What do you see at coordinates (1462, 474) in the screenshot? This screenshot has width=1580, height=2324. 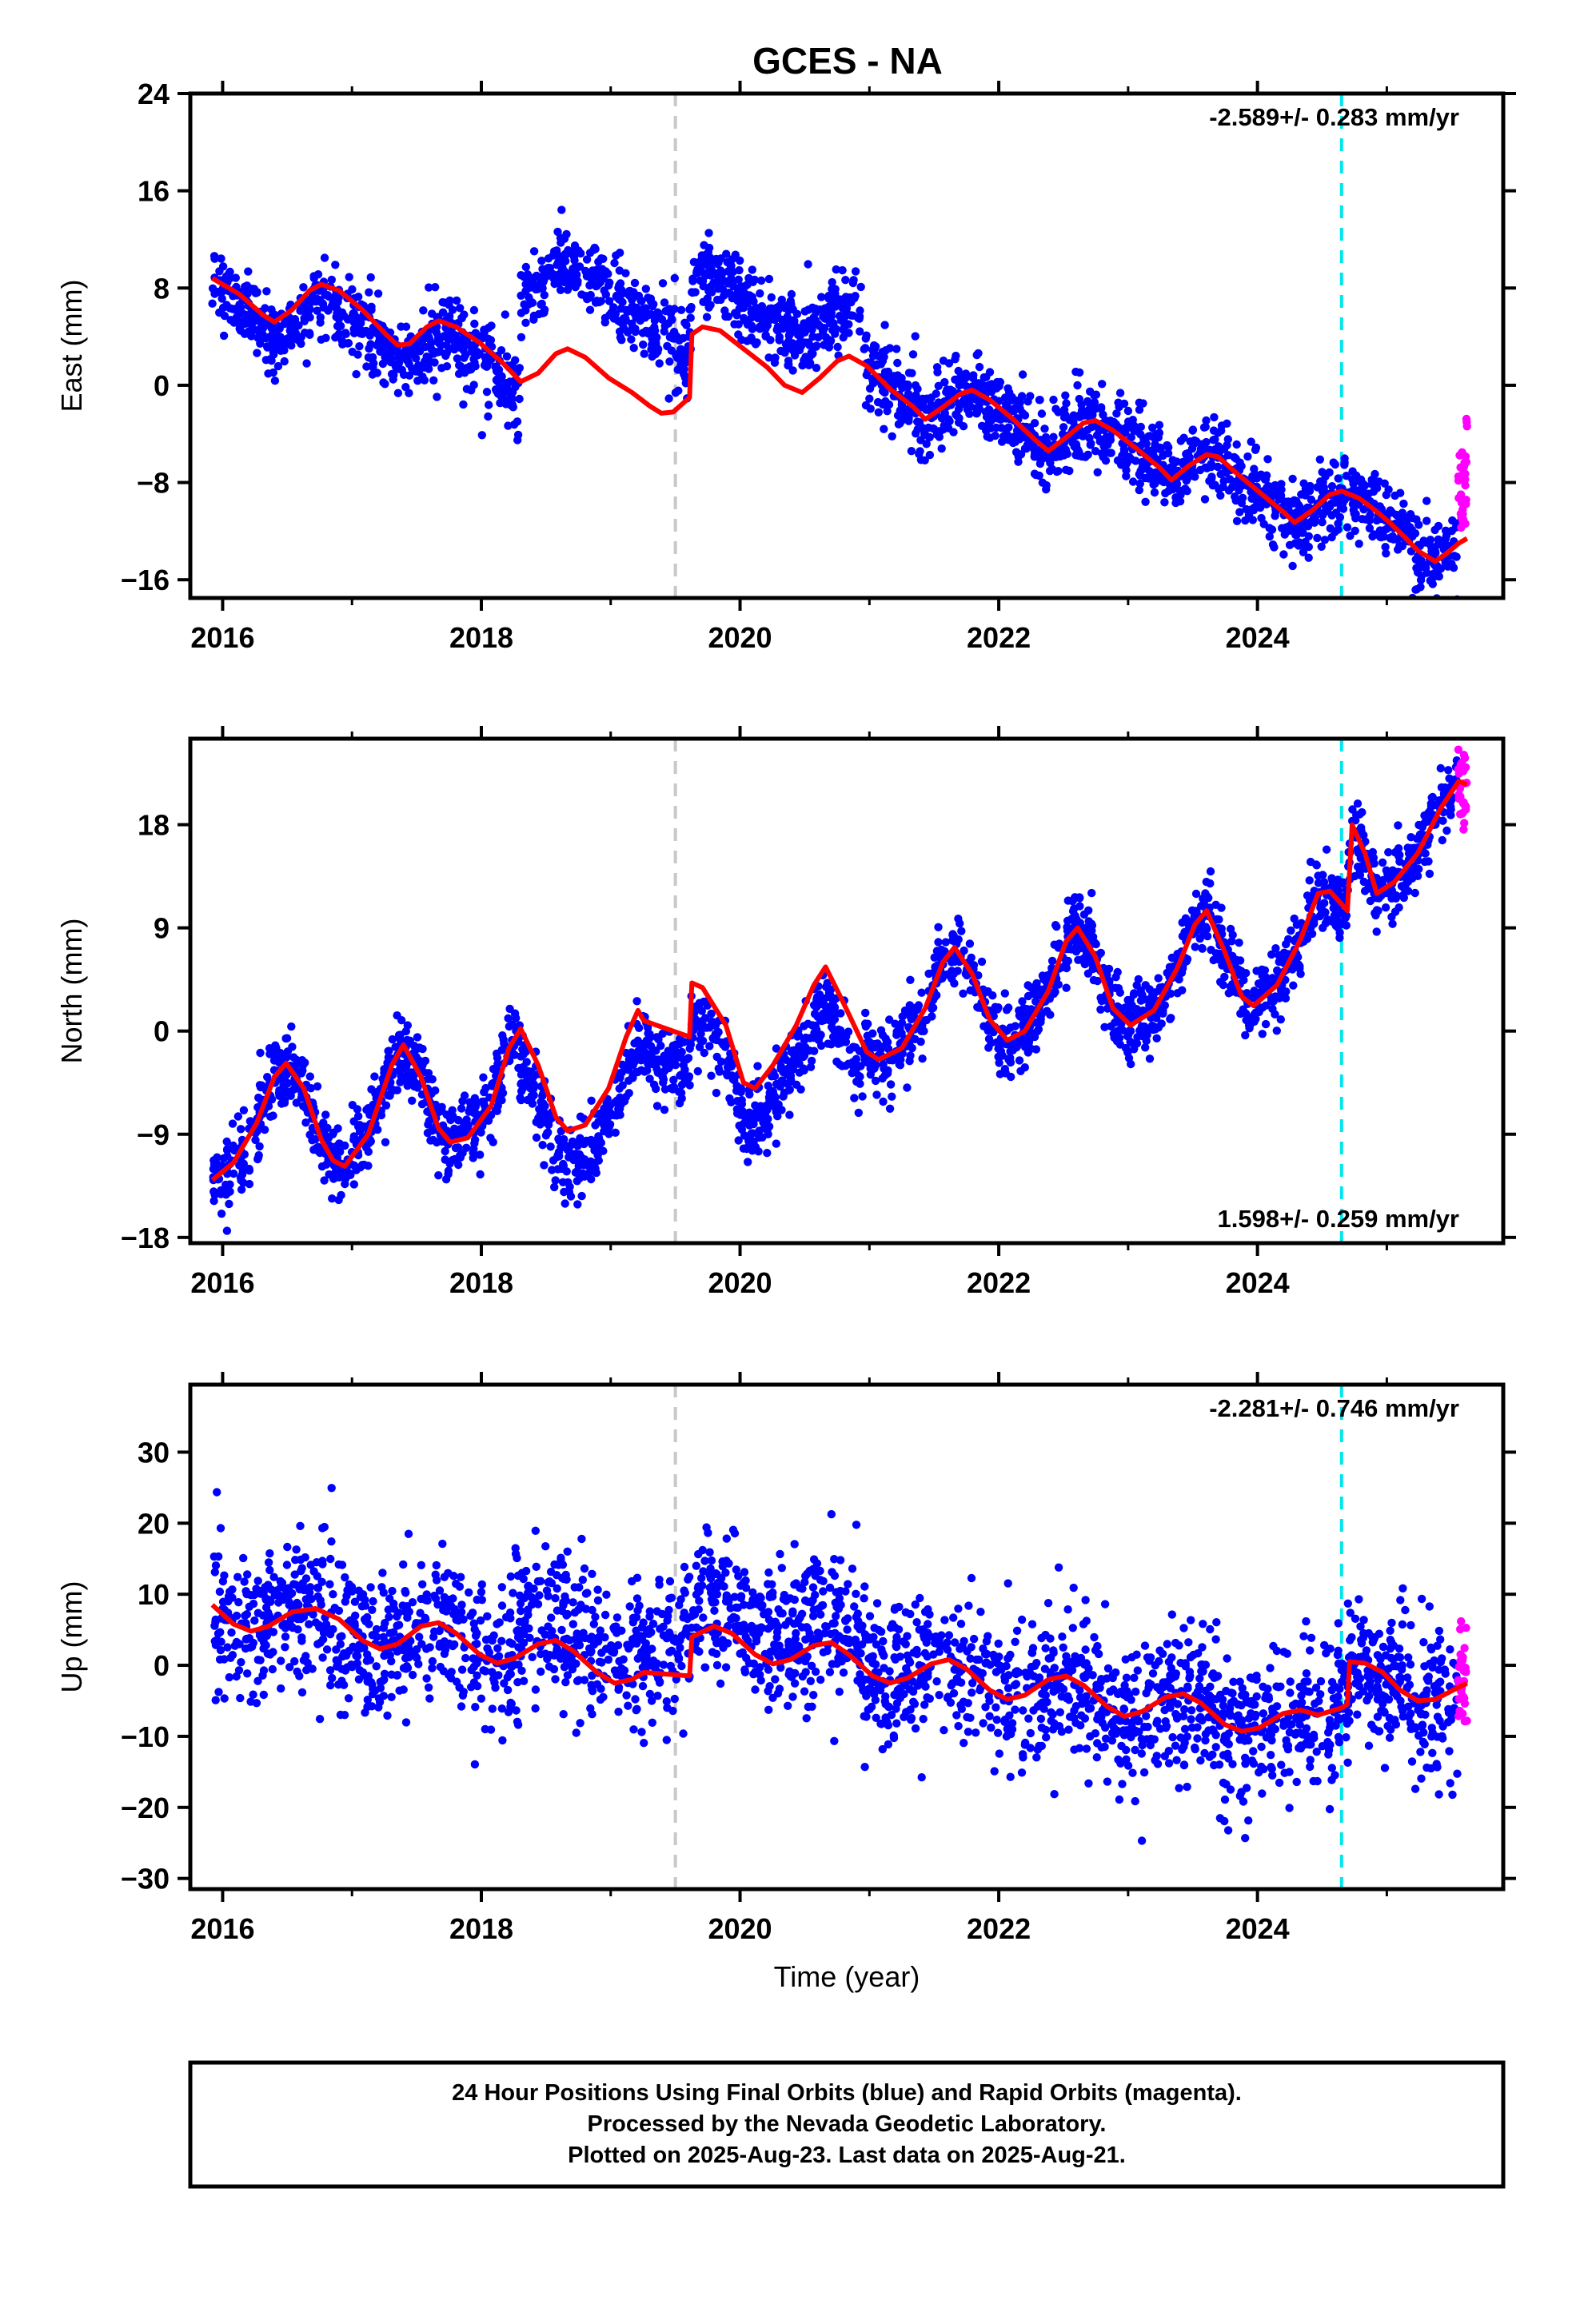 I see `east-rapid-points` at bounding box center [1462, 474].